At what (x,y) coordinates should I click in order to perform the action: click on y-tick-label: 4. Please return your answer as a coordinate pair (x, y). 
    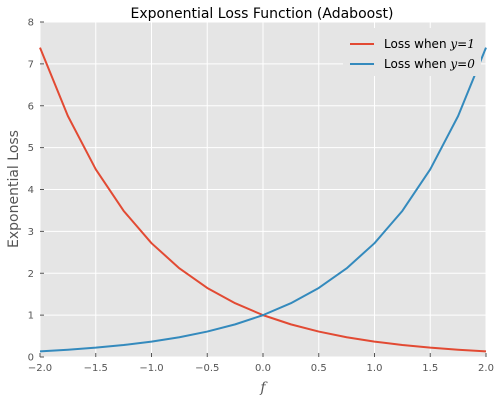
    Looking at the image, I should click on (31, 190).